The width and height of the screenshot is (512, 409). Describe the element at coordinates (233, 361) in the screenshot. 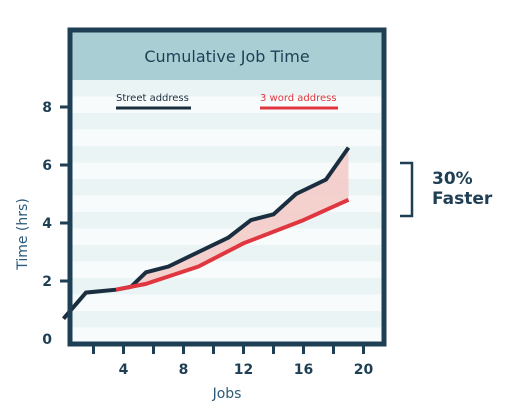

I see `x-axis-ticks: 4 8 12 16 20` at that location.